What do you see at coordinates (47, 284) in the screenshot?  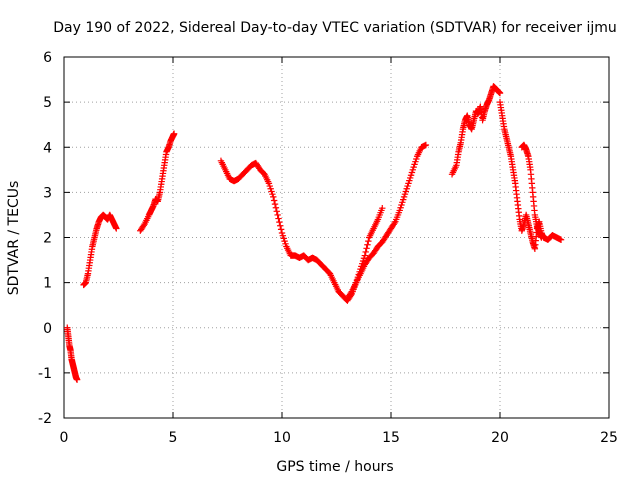 I see `y-tick-label: 1` at bounding box center [47, 284].